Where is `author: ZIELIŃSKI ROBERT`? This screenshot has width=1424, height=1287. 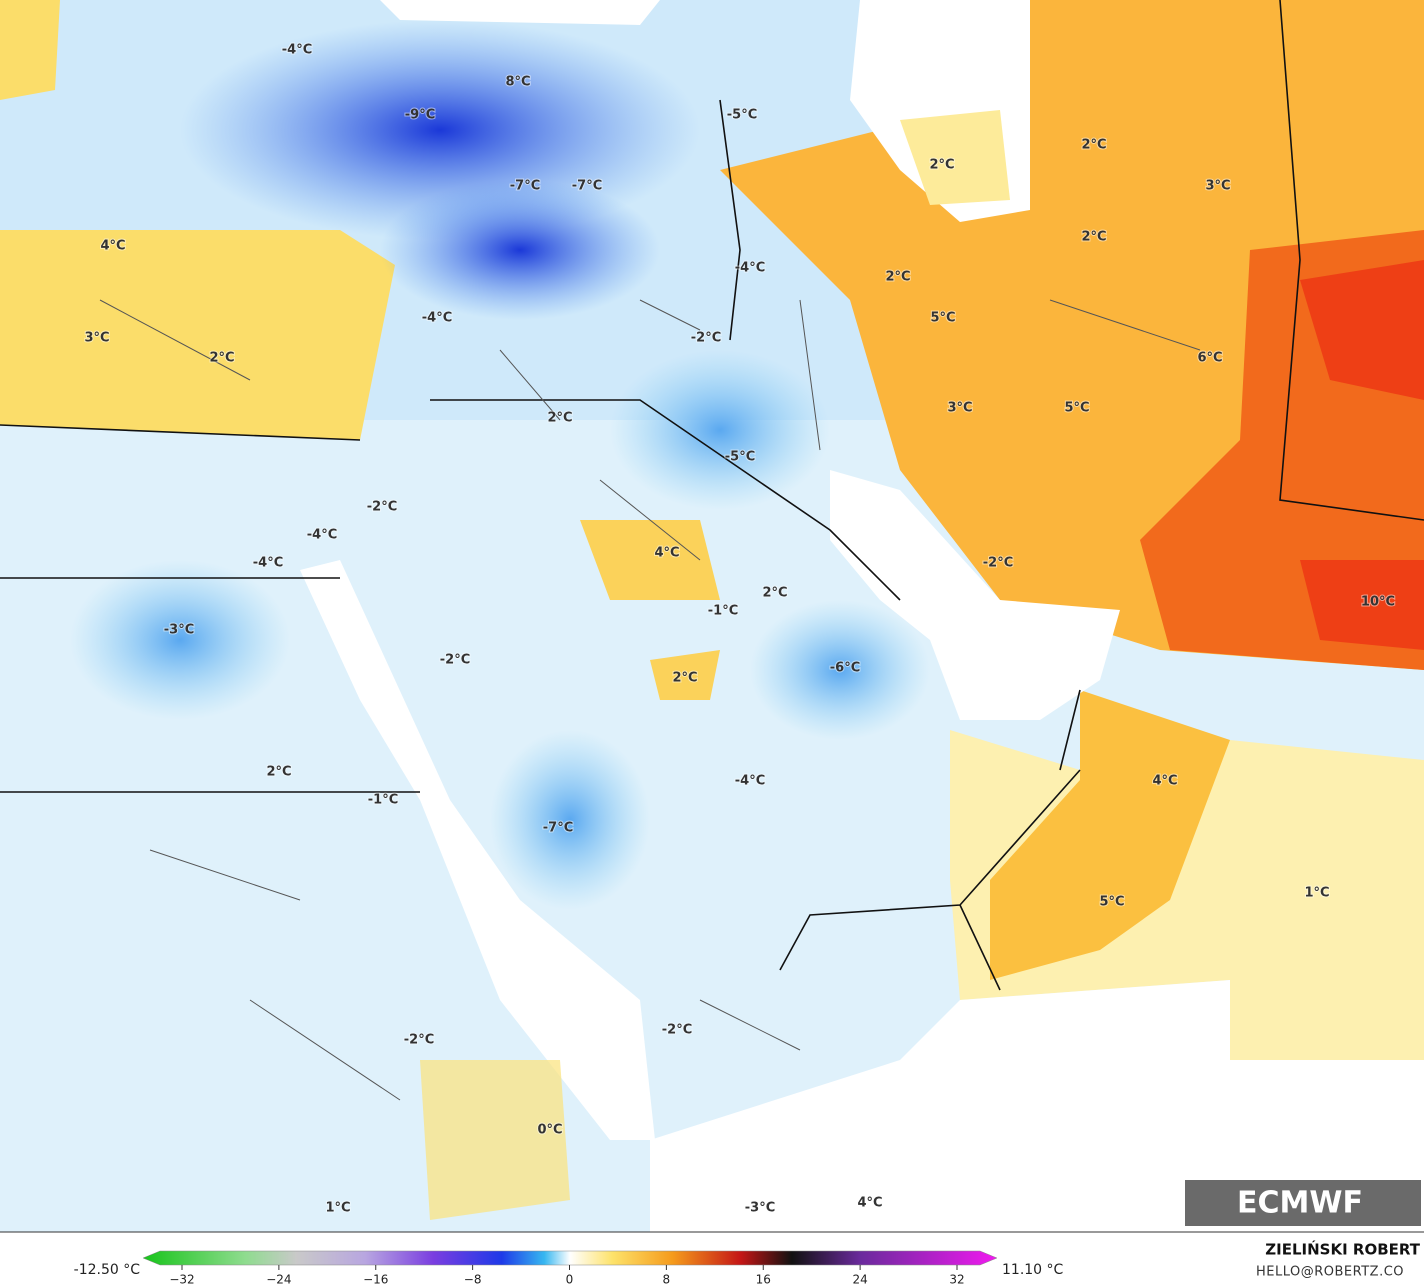 author: ZIELIŃSKI ROBERT is located at coordinates (1342, 1249).